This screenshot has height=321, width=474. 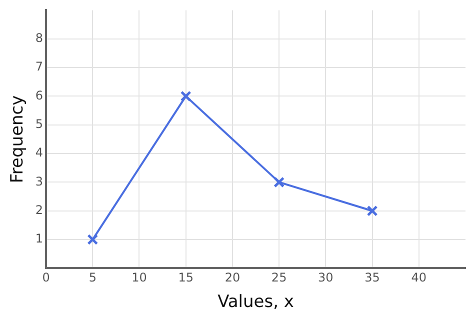 What do you see at coordinates (372, 277) in the screenshot?
I see `x-tick-label: 35` at bounding box center [372, 277].